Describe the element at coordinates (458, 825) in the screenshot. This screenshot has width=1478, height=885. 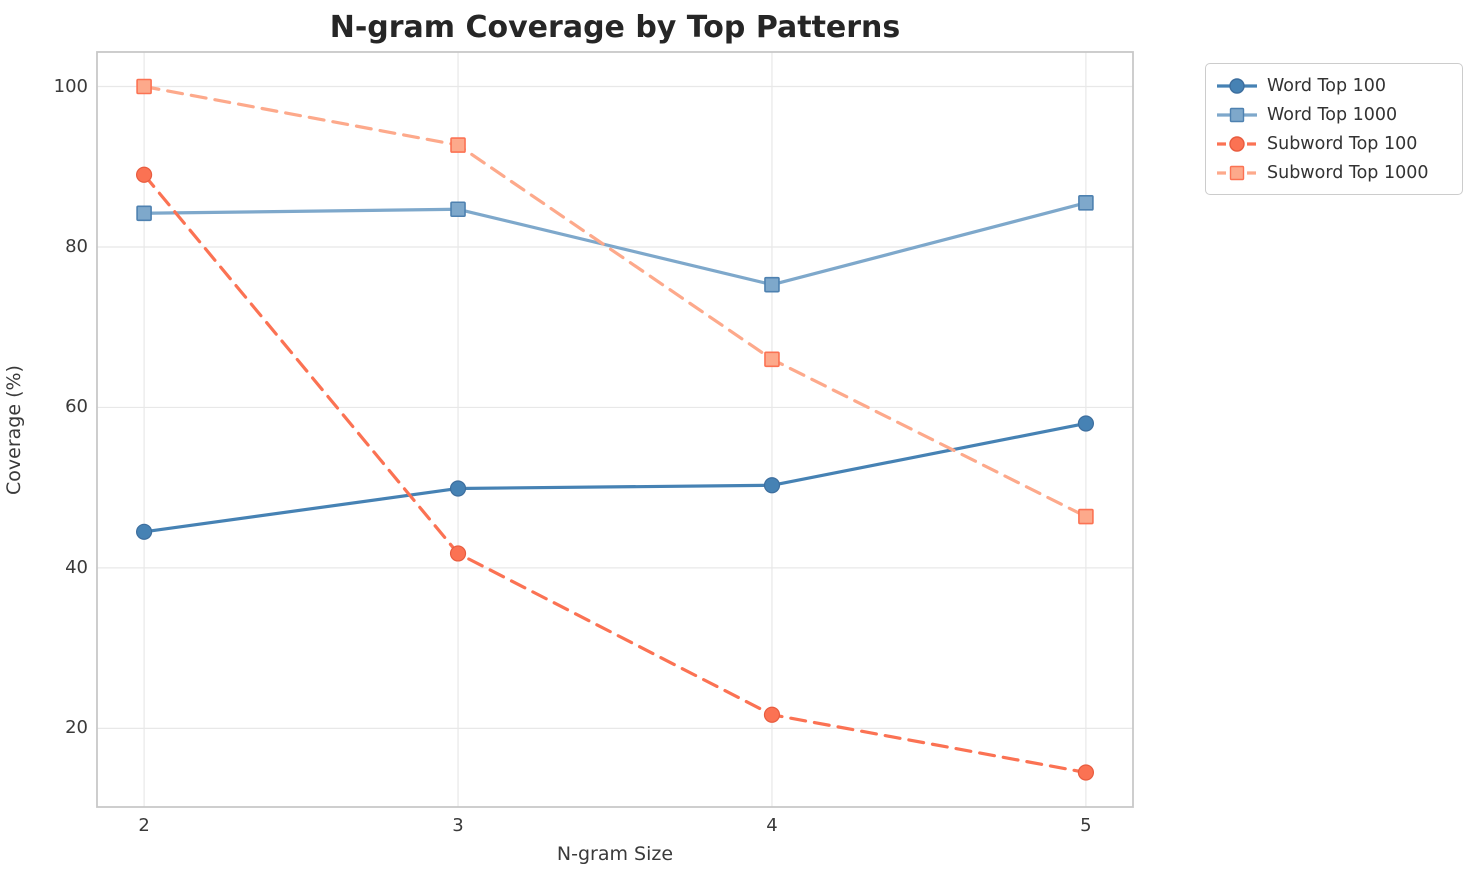
I see `x-tick-label: 3` at that location.